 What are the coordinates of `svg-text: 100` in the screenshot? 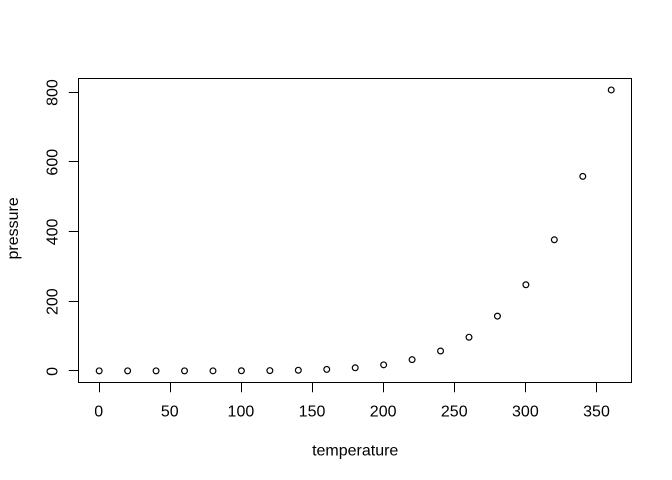 It's located at (241, 412).